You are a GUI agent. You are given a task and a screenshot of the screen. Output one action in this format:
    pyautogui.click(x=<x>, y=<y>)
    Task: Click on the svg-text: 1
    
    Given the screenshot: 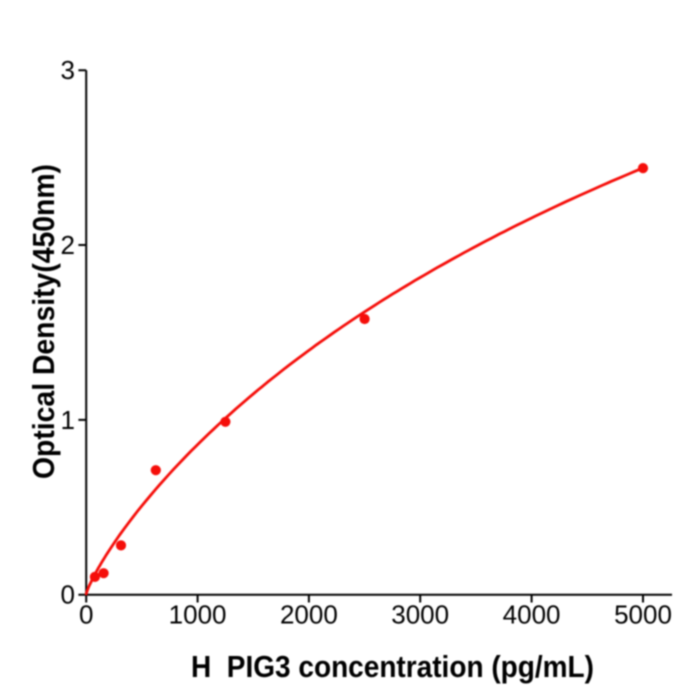 What is the action you would take?
    pyautogui.click(x=68, y=420)
    